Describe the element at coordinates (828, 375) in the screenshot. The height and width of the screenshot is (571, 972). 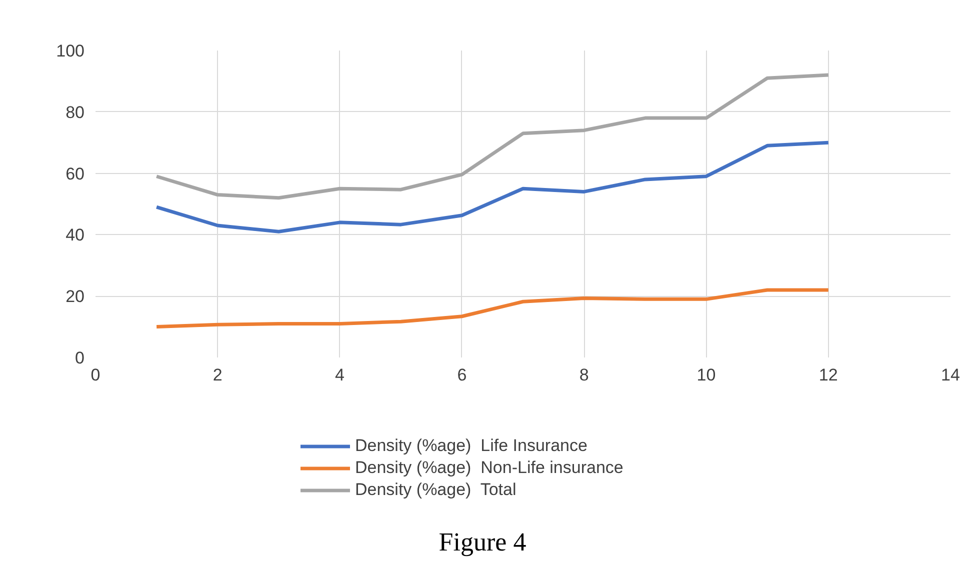
I see `x-tick-label: 12` at that location.